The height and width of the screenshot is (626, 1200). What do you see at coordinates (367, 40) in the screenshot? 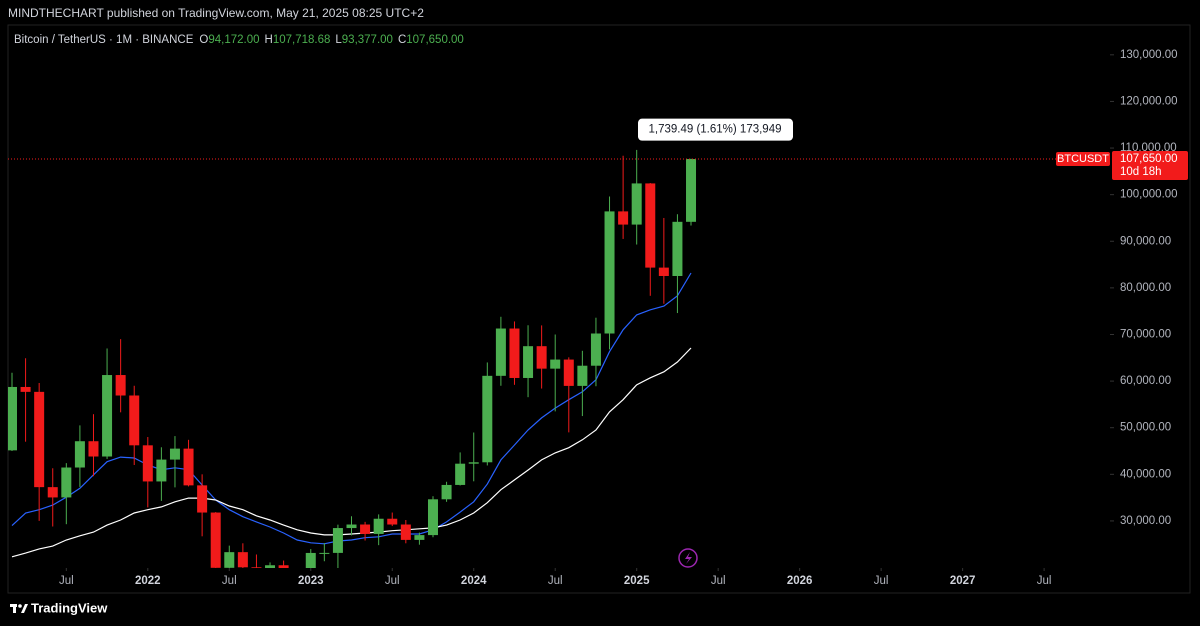
I see `ohlc-value: 93,377.00` at bounding box center [367, 40].